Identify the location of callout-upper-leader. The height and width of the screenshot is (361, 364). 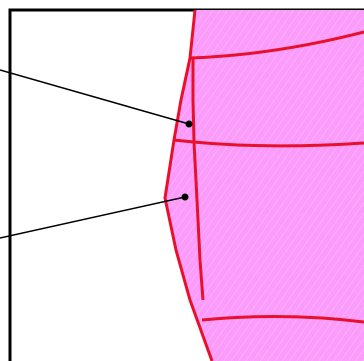
(95, 97).